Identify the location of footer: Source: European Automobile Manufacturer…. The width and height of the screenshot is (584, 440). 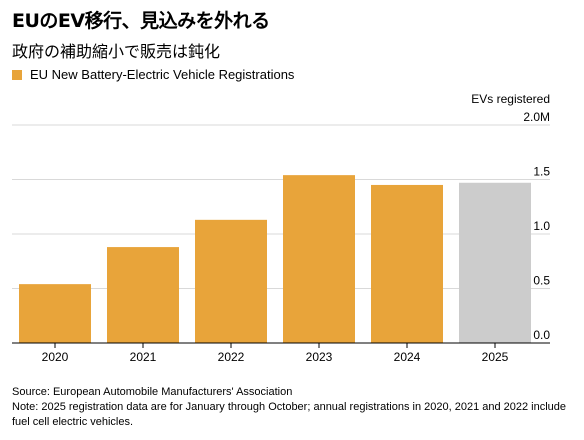
(294, 407).